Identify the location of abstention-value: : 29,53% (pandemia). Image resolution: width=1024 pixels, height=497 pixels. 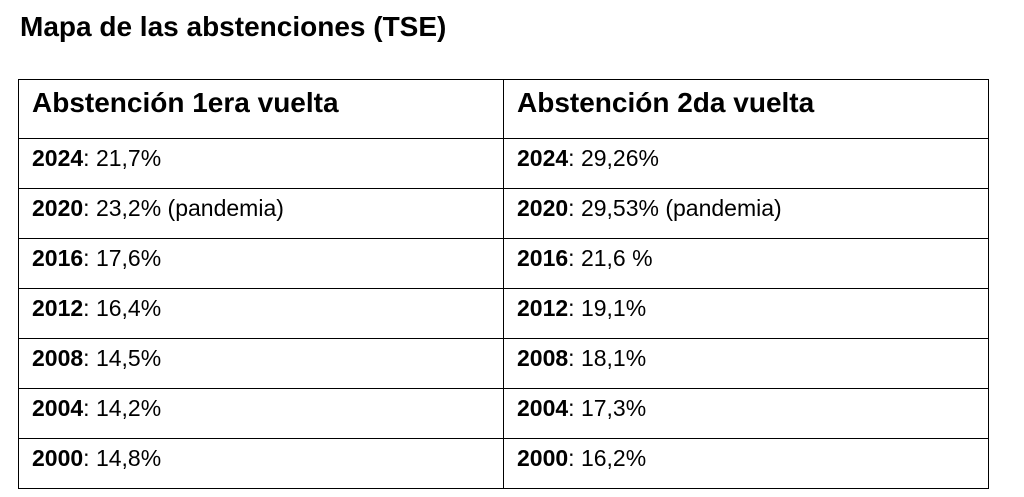
(675, 208).